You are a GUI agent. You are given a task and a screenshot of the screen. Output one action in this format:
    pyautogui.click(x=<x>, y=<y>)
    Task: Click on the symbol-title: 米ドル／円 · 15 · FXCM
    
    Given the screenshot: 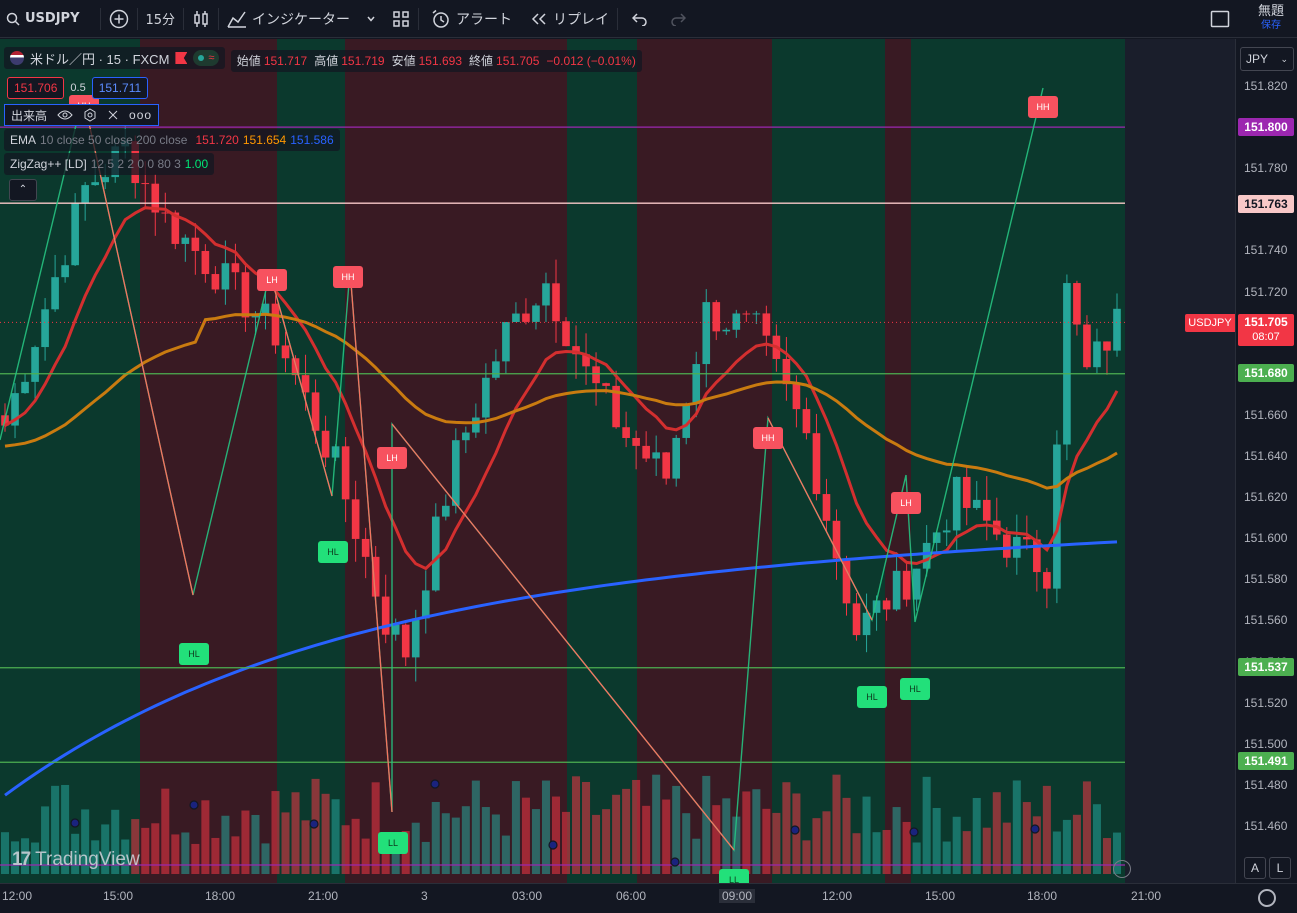 What is the action you would take?
    pyautogui.click(x=100, y=59)
    